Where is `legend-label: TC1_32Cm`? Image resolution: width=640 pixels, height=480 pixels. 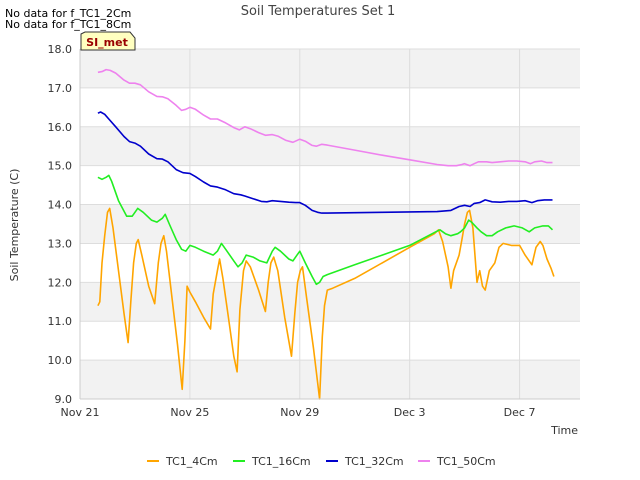
legend-label: TC1_32Cm is located at coordinates (374, 461).